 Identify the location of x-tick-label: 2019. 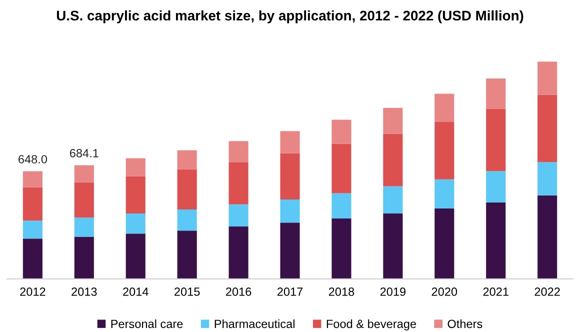
(393, 292).